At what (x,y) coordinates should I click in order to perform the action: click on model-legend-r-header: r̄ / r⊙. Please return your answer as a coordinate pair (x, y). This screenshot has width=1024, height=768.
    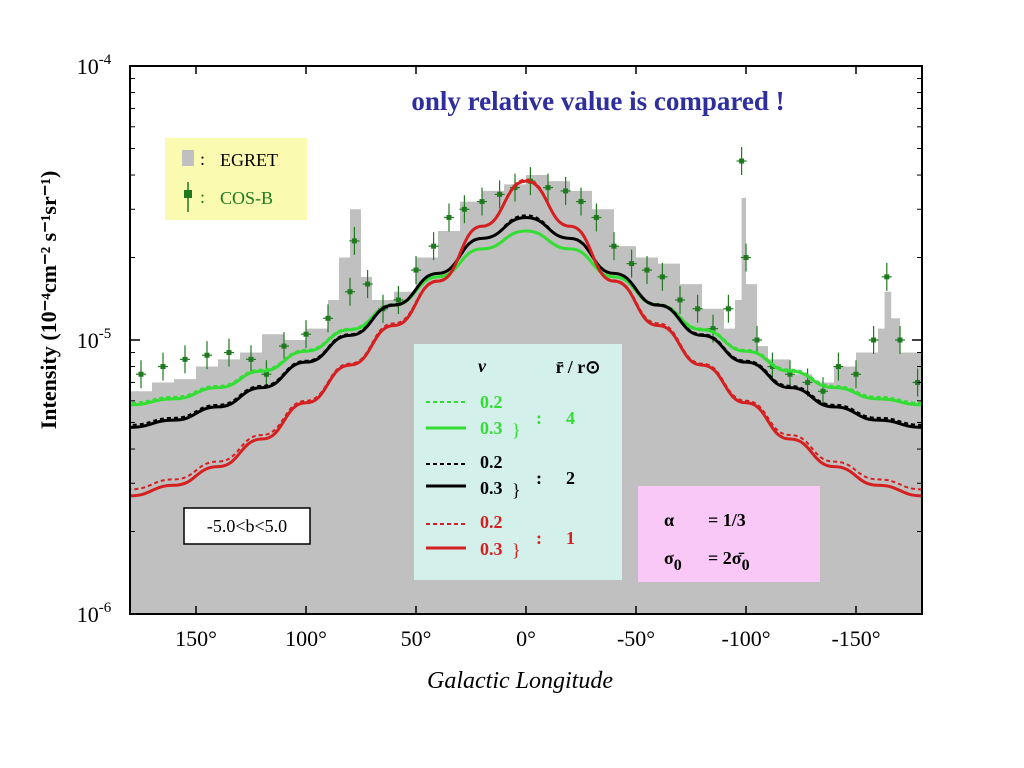
    Looking at the image, I should click on (578, 367).